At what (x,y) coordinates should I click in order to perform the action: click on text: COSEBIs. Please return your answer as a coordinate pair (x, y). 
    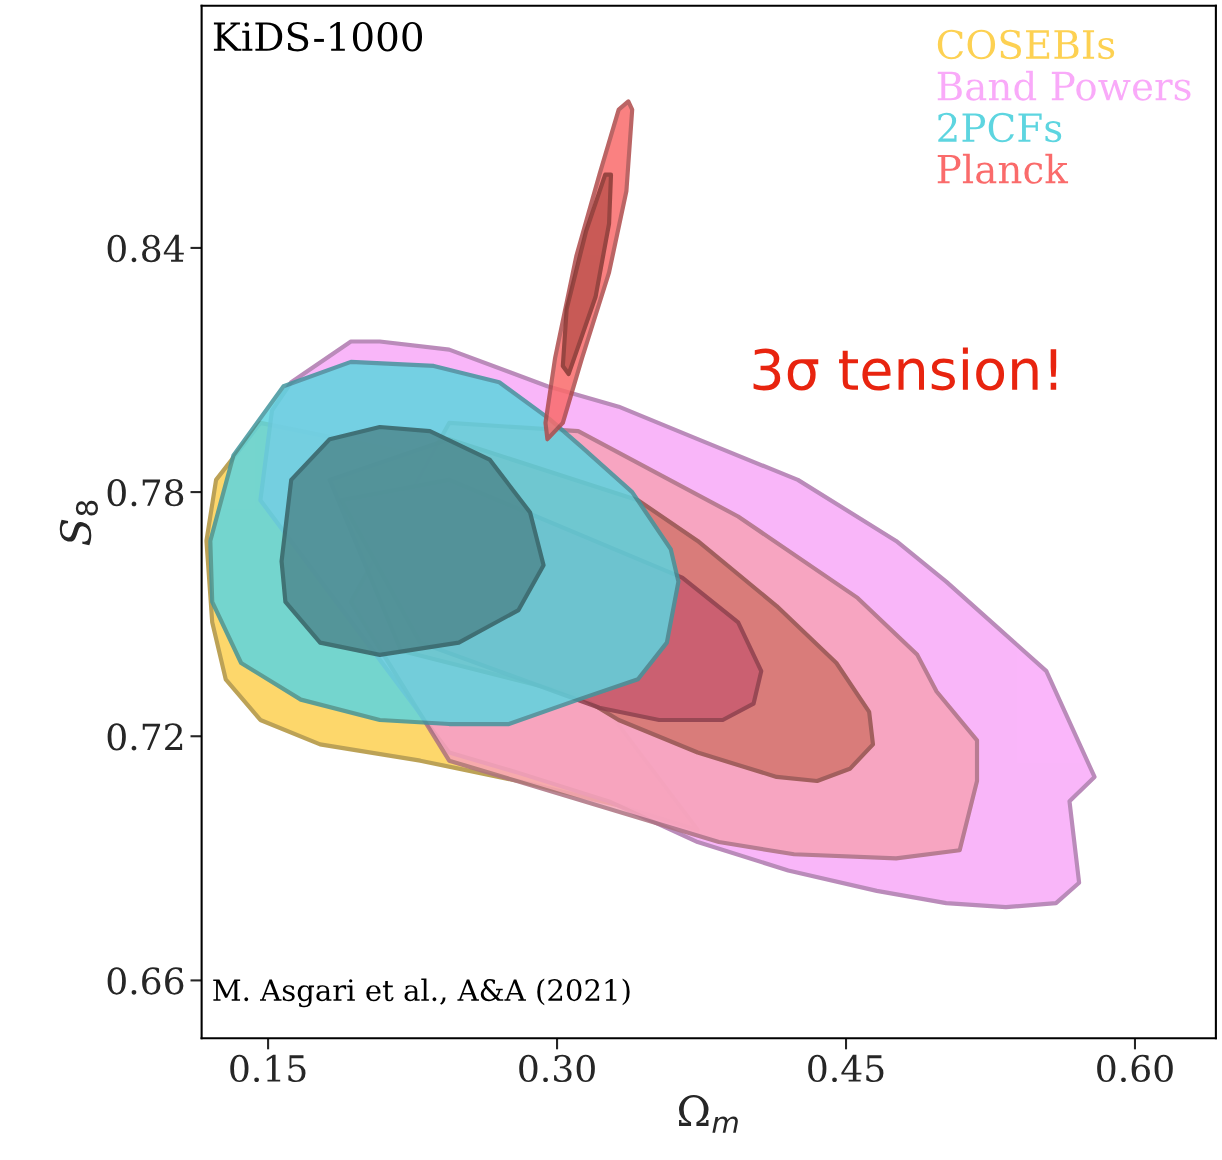
    Looking at the image, I should click on (1026, 44).